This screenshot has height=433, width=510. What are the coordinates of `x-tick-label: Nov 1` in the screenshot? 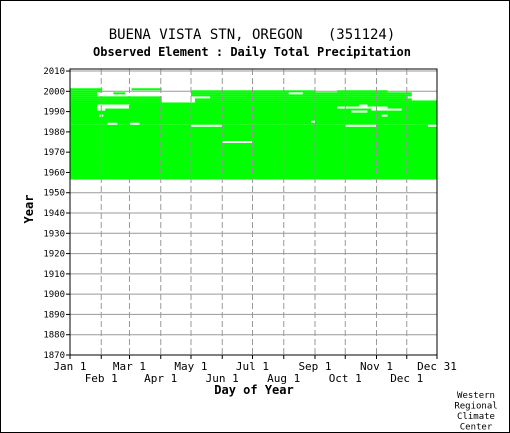 It's located at (376, 366).